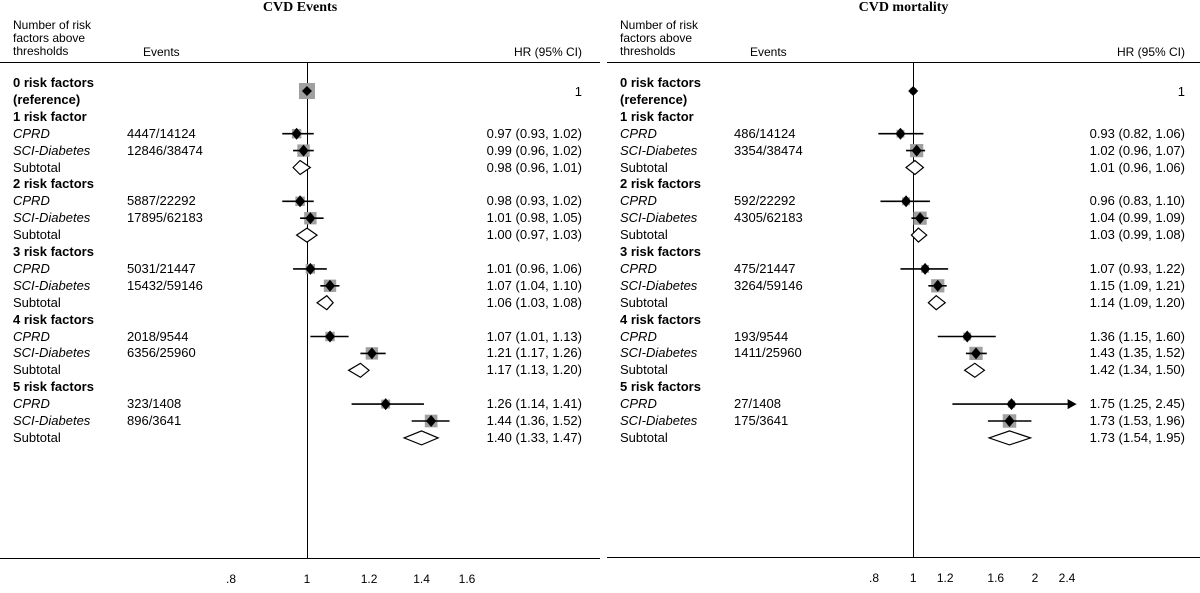 The height and width of the screenshot is (593, 1200). Describe the element at coordinates (534, 167) in the screenshot. I see `hr-ci-value: 0.98 (0.96, 1.01)` at that location.